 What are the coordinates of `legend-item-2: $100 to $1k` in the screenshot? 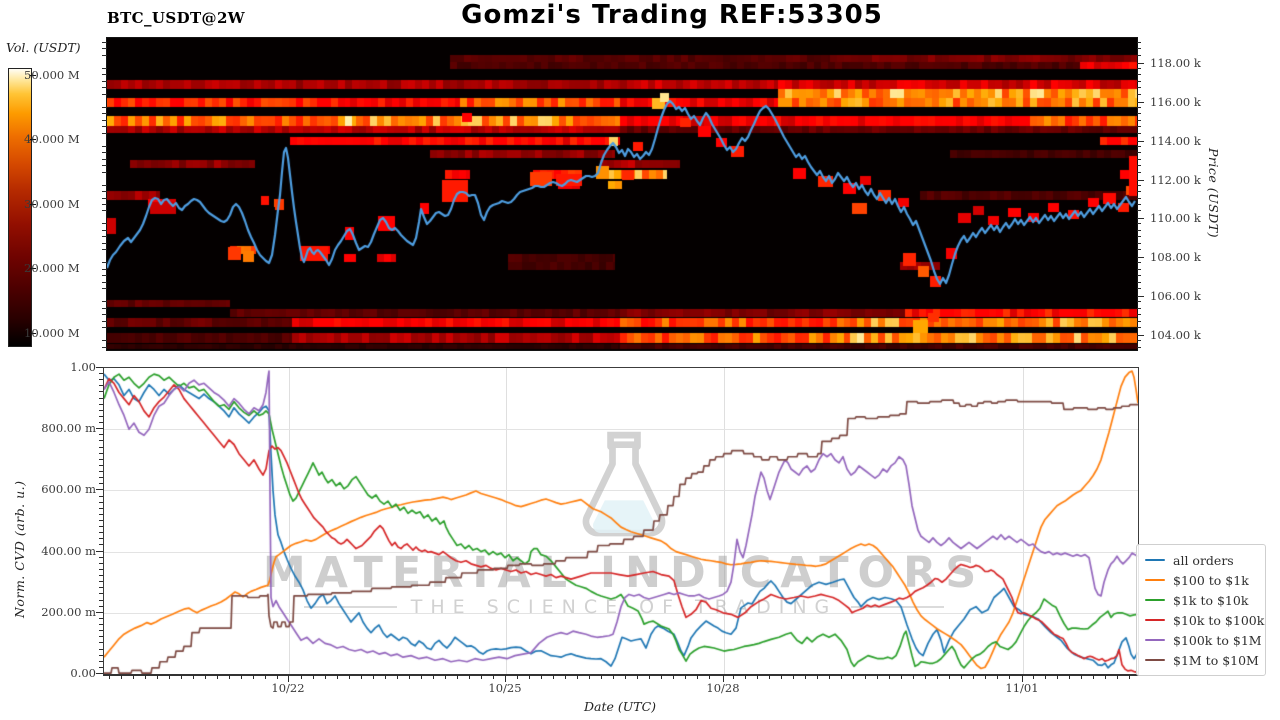 It's located at (1201, 580).